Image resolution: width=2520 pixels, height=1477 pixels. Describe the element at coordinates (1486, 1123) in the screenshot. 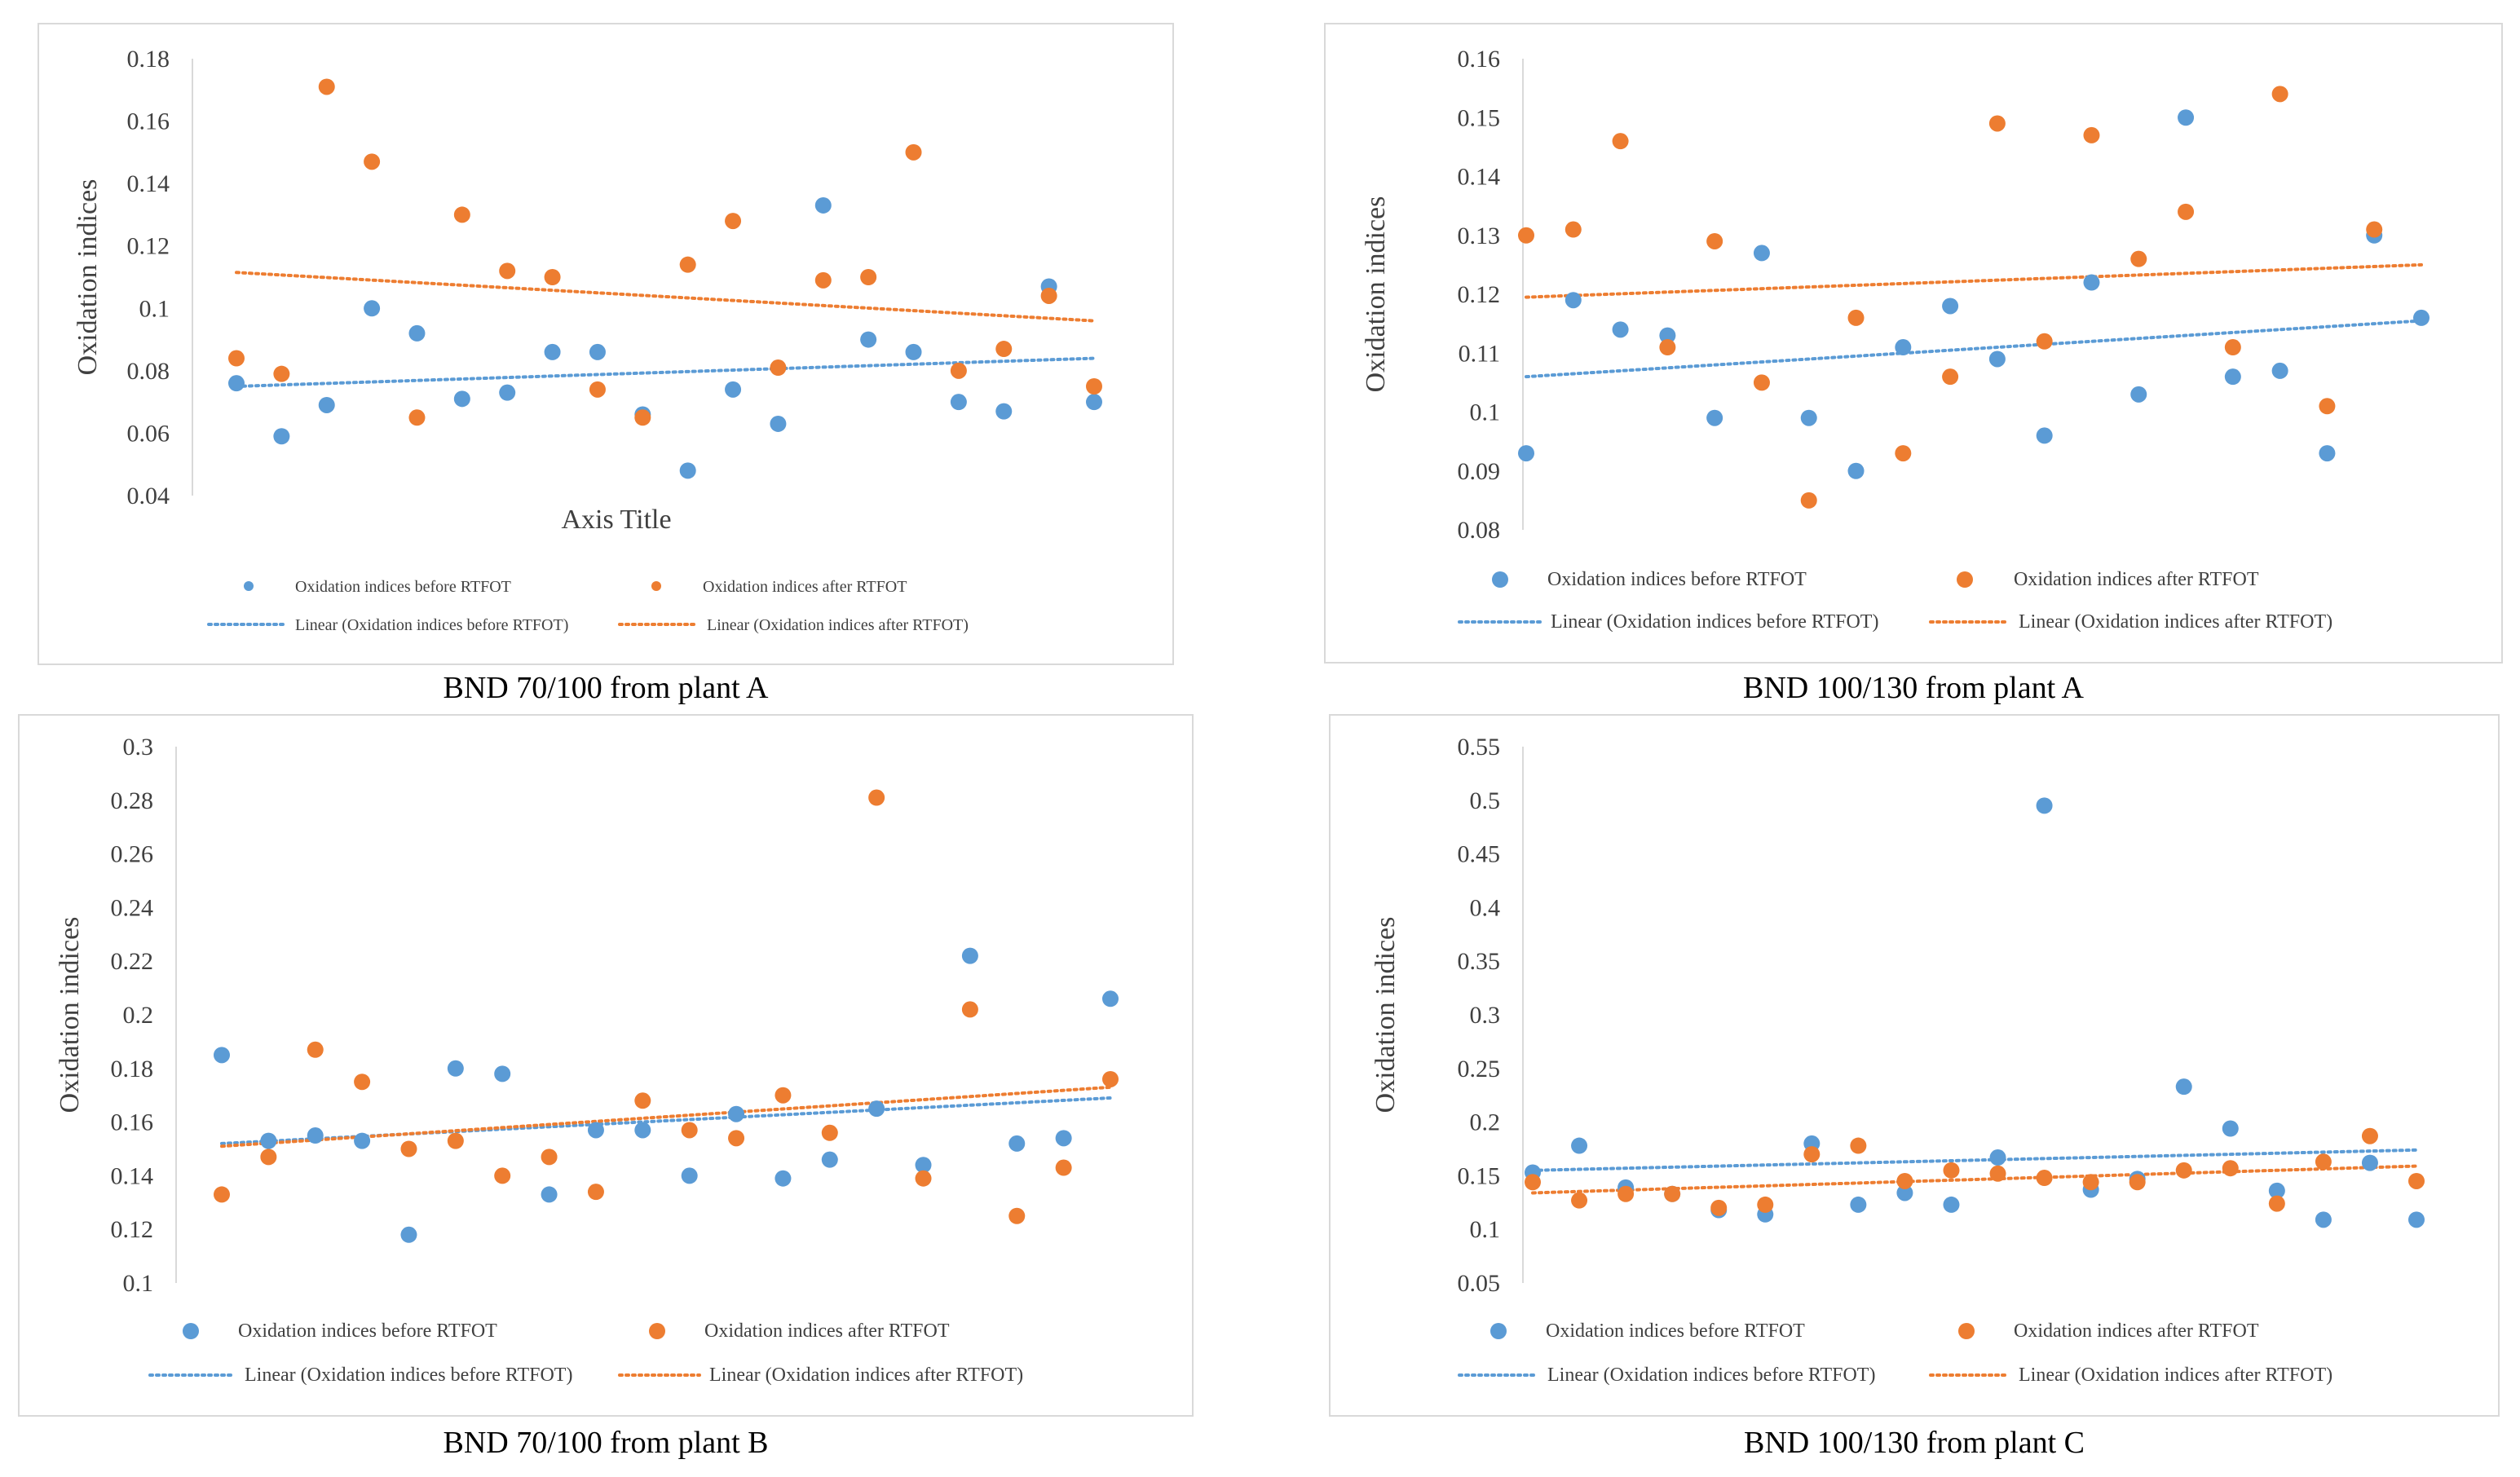

I see `y-tick-label: 0.2` at that location.